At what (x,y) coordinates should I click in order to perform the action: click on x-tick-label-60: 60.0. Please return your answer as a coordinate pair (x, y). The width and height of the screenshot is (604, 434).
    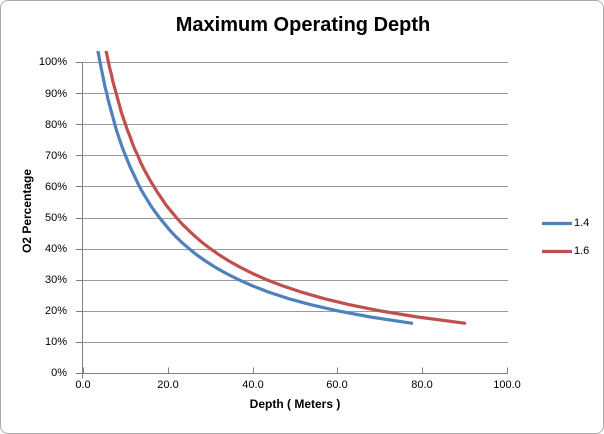
    Looking at the image, I should click on (337, 385).